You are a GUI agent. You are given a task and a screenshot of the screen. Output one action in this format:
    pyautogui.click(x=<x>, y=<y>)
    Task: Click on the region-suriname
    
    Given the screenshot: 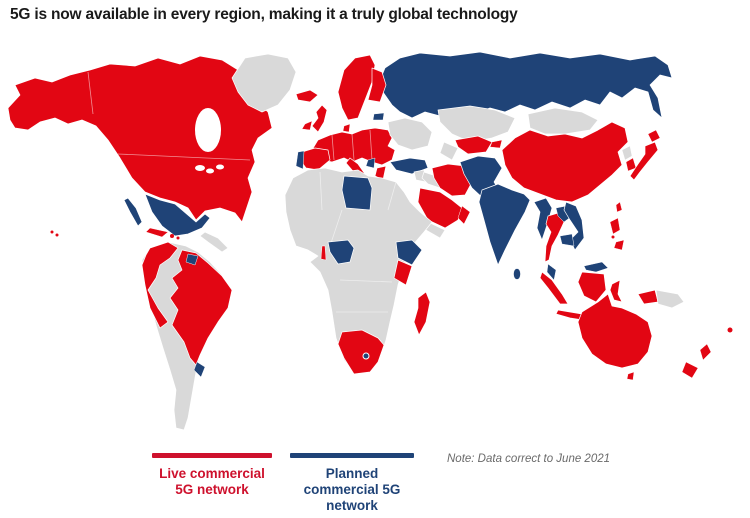 What is the action you would take?
    pyautogui.click(x=192, y=259)
    